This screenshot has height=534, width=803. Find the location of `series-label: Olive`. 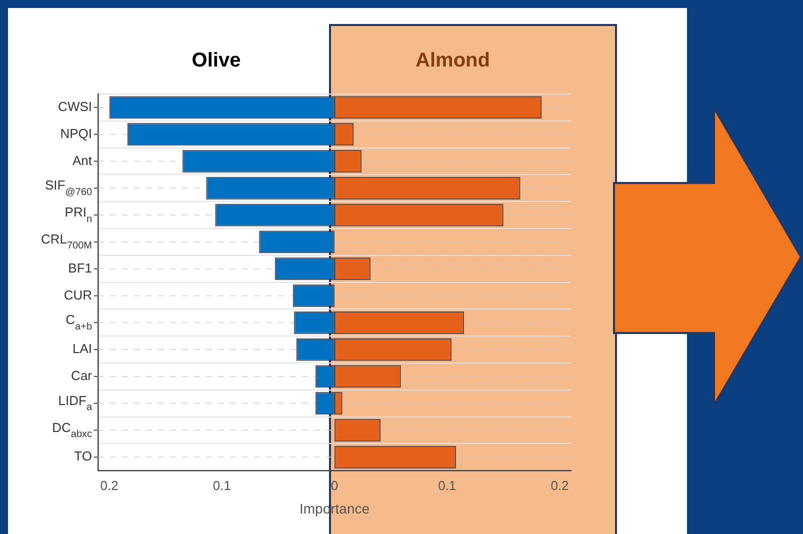

series-label: Olive is located at coordinates (216, 61).